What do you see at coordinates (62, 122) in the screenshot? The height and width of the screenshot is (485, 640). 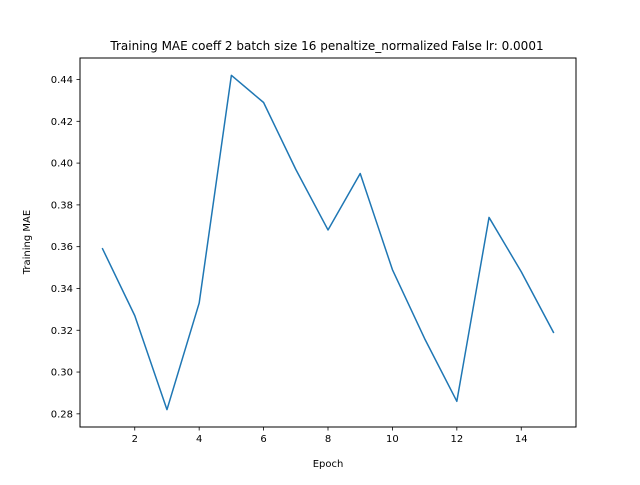 I see `y-tick-label: 0.42` at bounding box center [62, 122].